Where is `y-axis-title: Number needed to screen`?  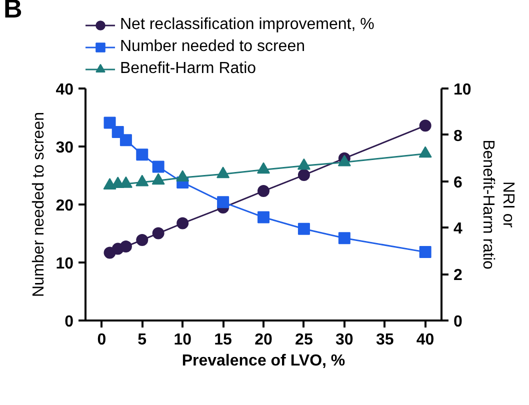
y-axis-title: Number needed to screen is located at coordinates (39, 204).